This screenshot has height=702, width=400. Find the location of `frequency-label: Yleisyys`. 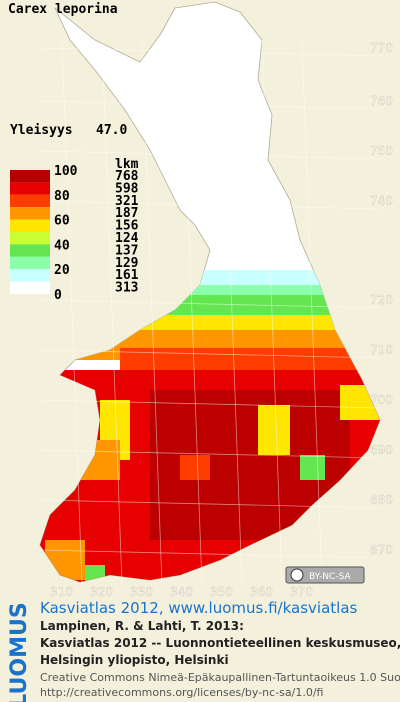

frequency-label: Yleisyys is located at coordinates (41, 130).